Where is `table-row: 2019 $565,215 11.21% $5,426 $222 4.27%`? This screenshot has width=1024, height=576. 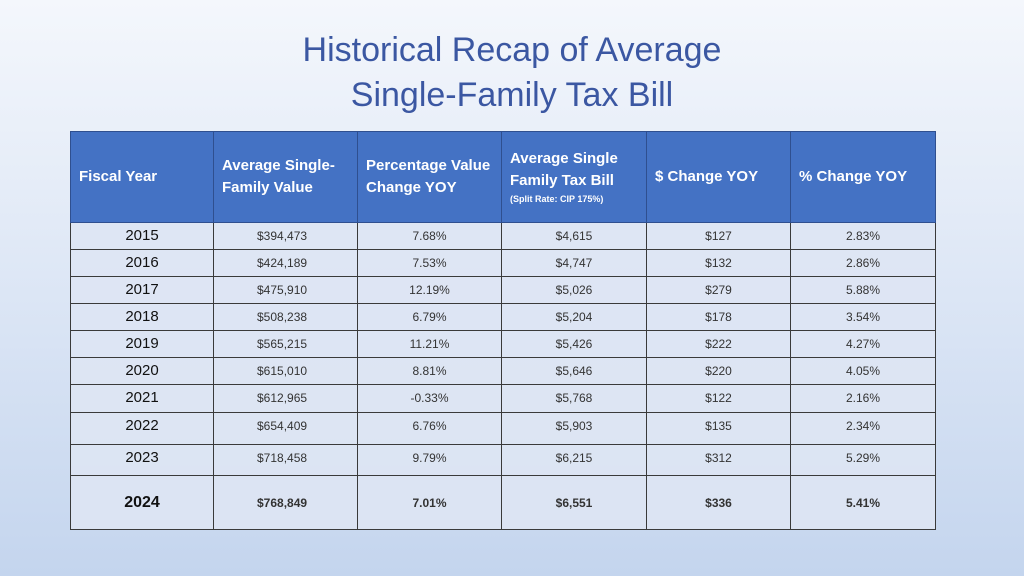 table-row: 2019 $565,215 11.21% $5,426 $222 4.27% is located at coordinates (503, 344).